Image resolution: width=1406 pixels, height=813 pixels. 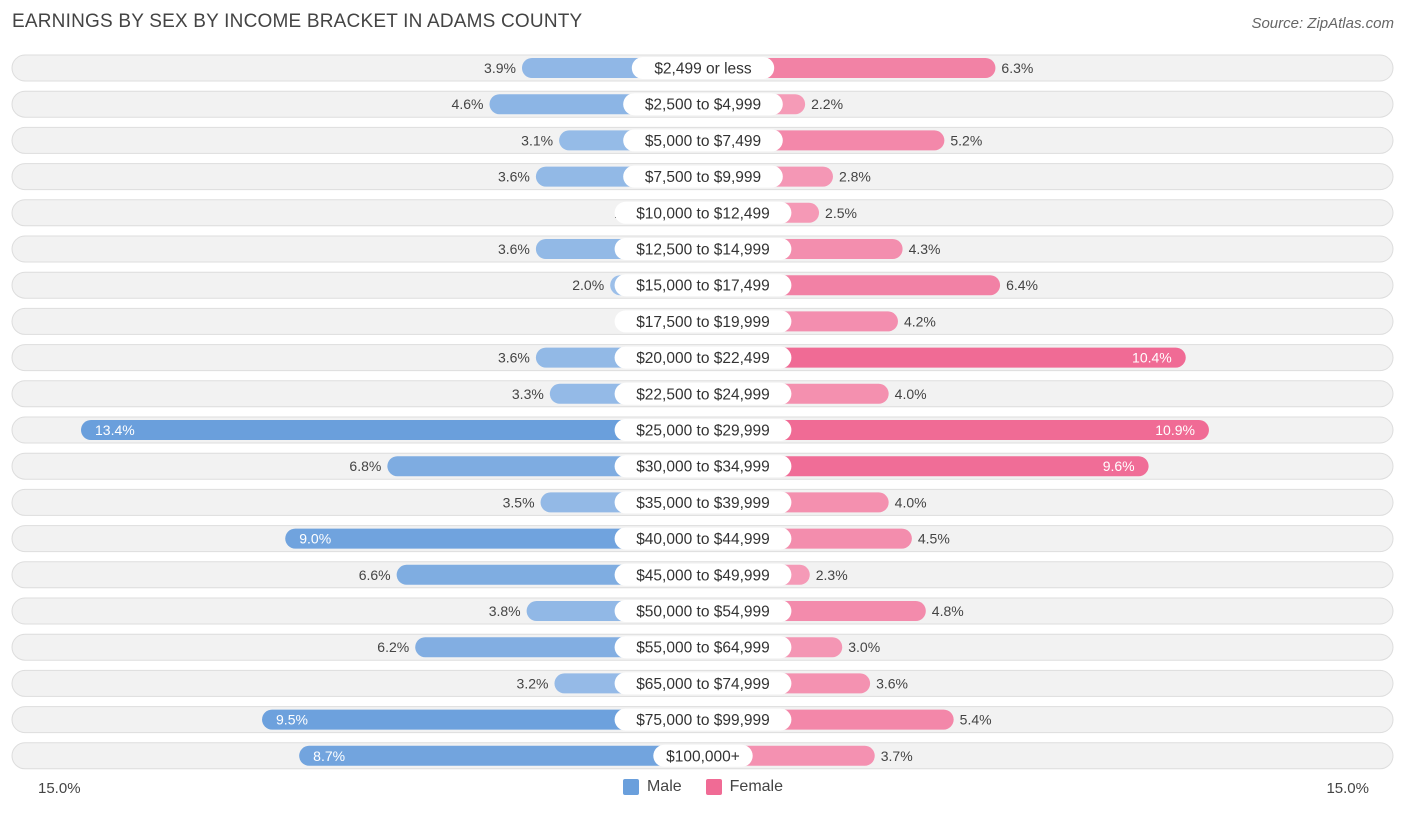 What do you see at coordinates (537, 140) in the screenshot?
I see `value-label-male: 3.1%` at bounding box center [537, 140].